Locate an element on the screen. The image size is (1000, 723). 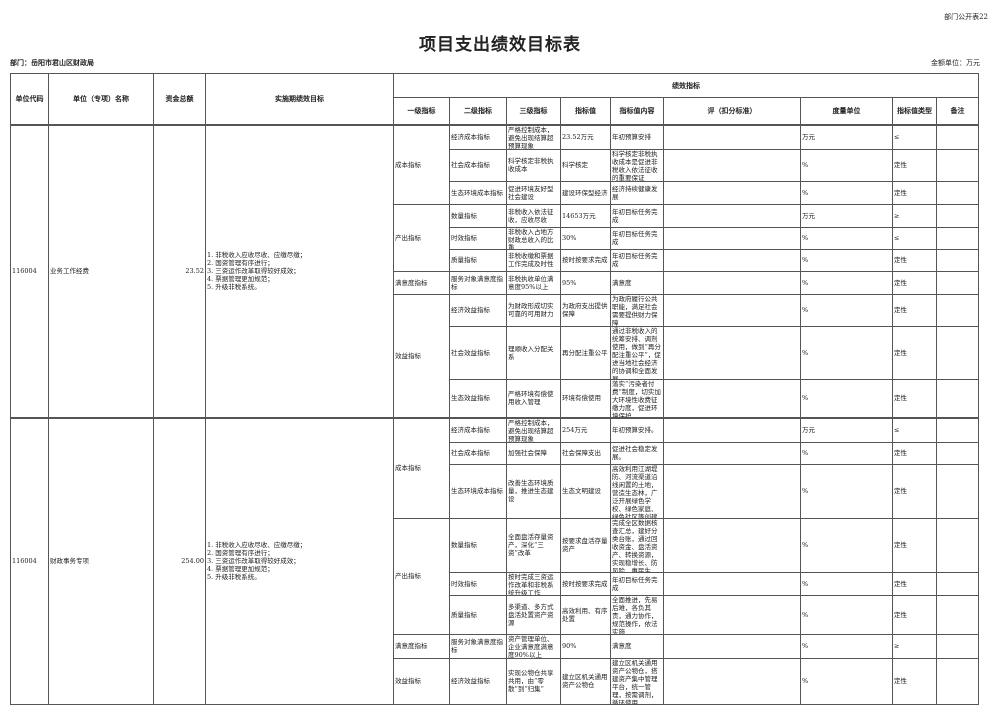
indicator-content-text: 年初预算安排。 is located at coordinates (635, 430).